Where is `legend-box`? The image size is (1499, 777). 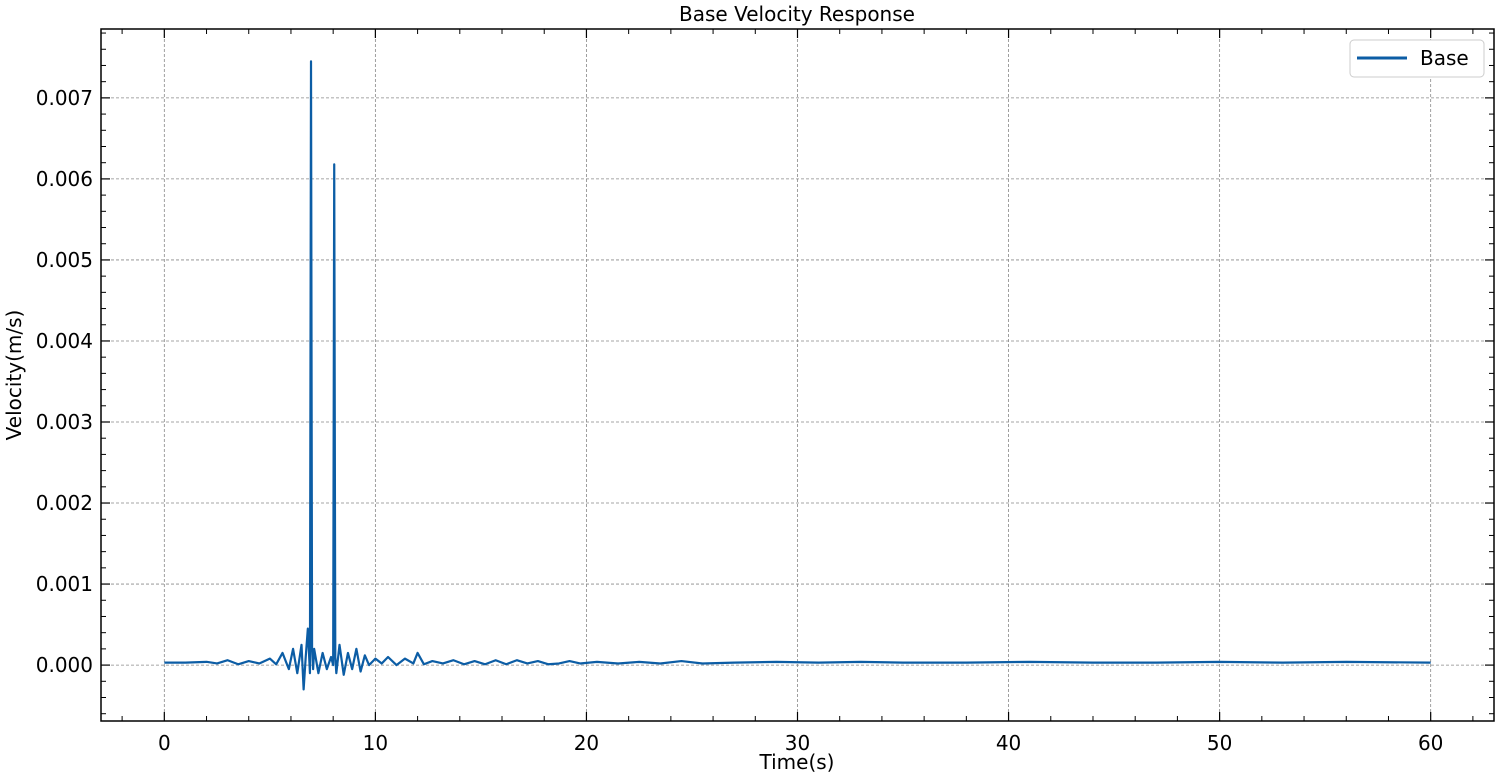
legend-box is located at coordinates (1417, 58).